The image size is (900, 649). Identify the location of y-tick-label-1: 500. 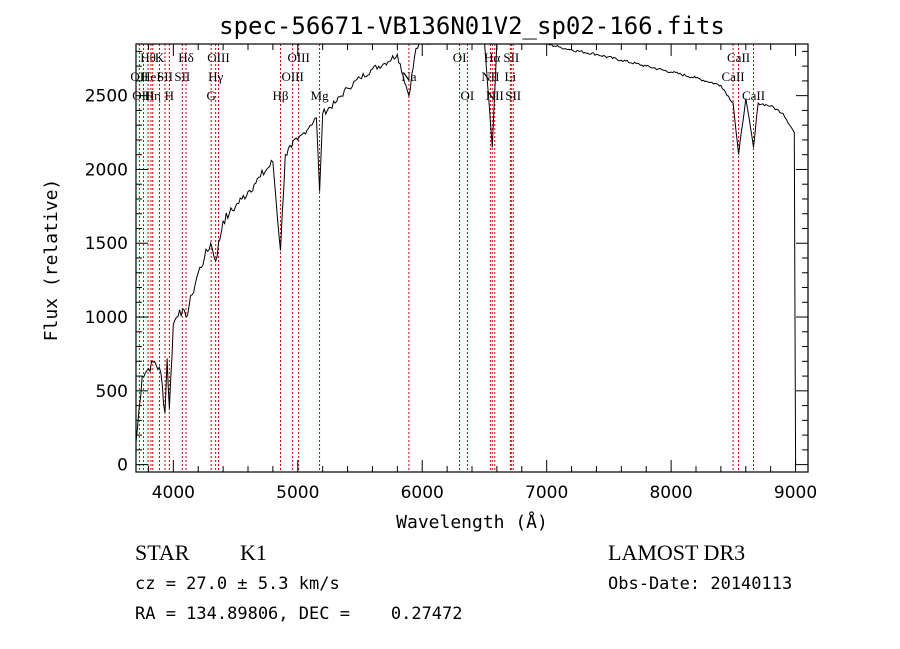
(112, 392).